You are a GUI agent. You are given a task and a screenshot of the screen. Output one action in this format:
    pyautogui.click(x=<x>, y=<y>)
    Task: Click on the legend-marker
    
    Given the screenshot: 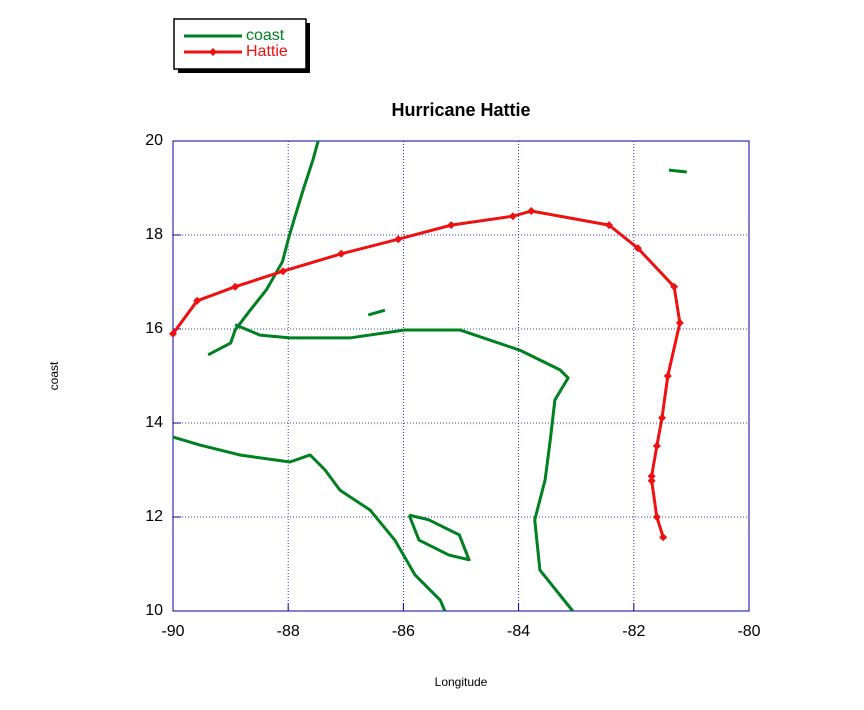 What is the action you would take?
    pyautogui.click(x=213, y=52)
    